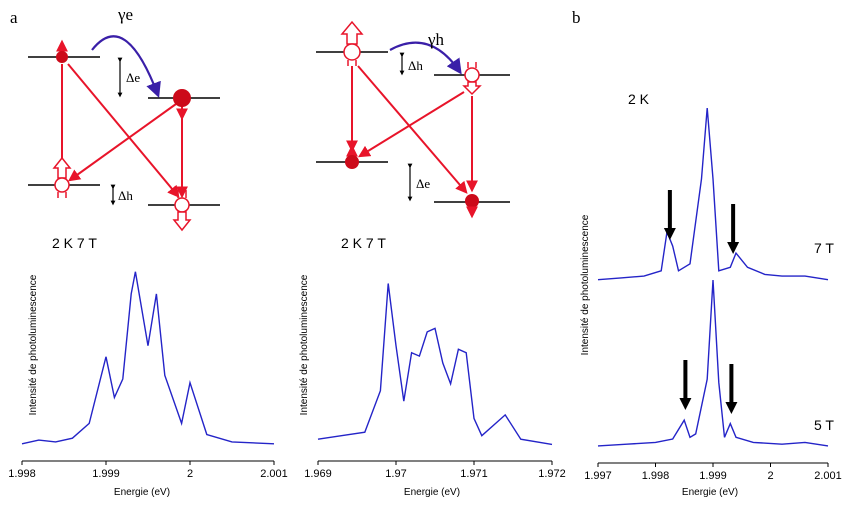 This screenshot has height=510, width=856. What do you see at coordinates (395, 474) in the screenshot?
I see `x-tick-label: 1.97` at bounding box center [395, 474].